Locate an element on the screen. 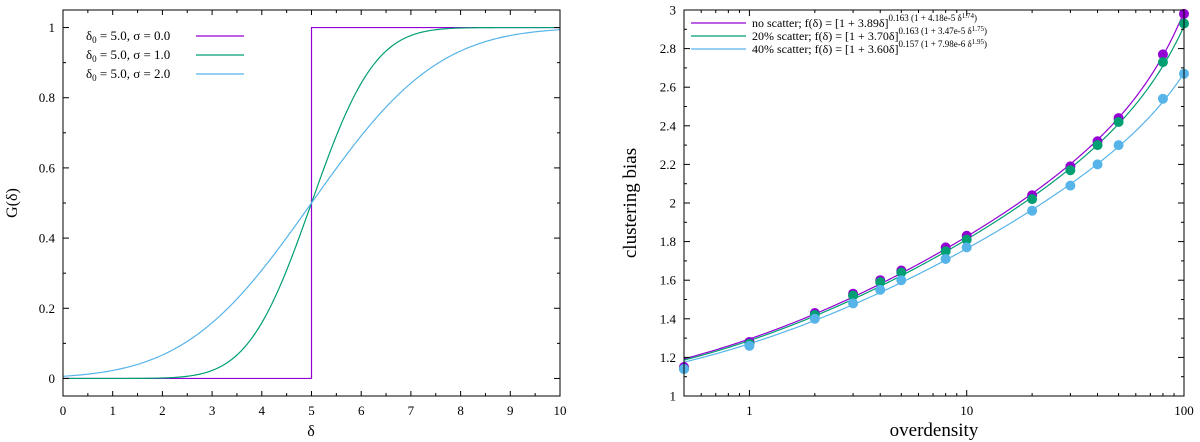 The image size is (1200, 442). left-x-tick-label: 5 is located at coordinates (311, 410).